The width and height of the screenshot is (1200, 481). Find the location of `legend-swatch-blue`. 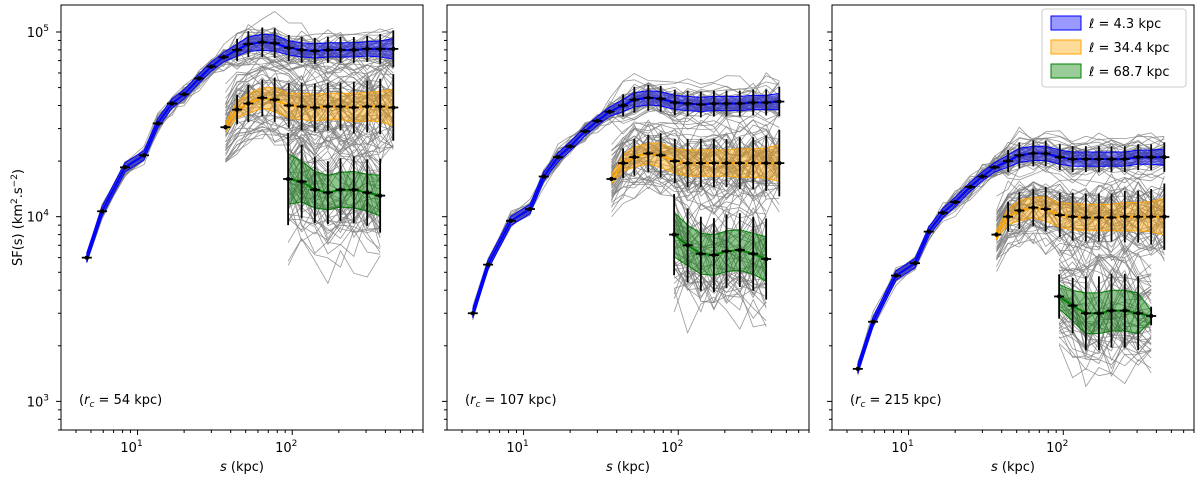

legend-swatch-blue is located at coordinates (1066, 23).